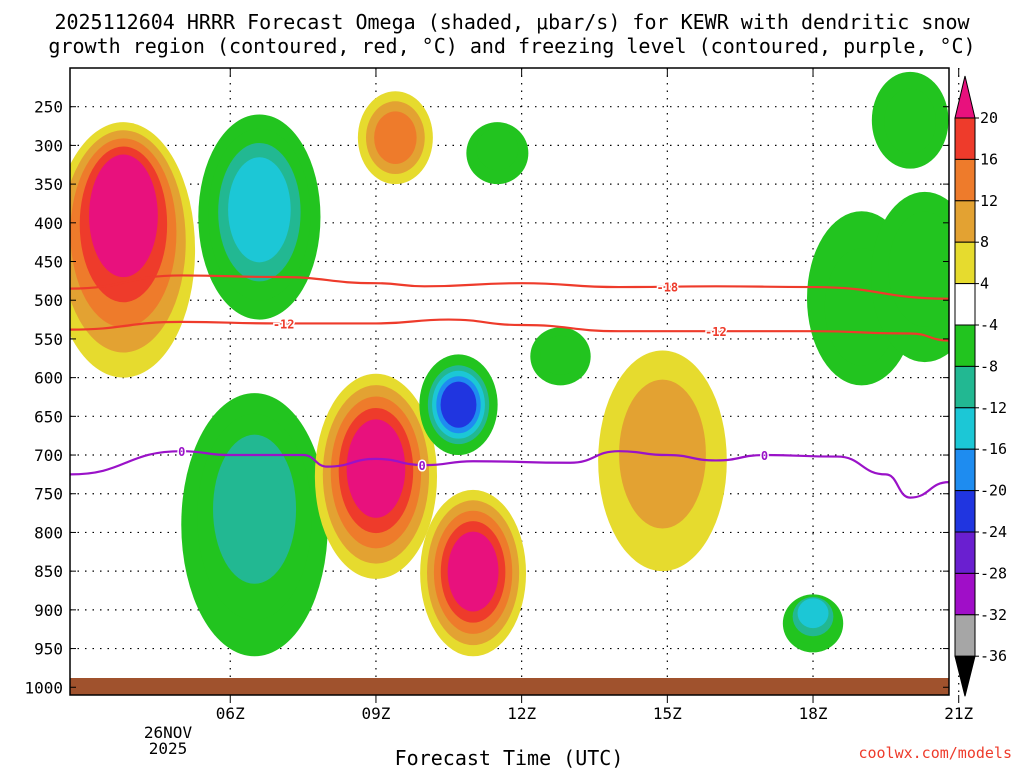 This screenshot has height=768, width=1024. Describe the element at coordinates (230, 713) in the screenshot. I see `x-tick-label-06Z: 06Z` at that location.